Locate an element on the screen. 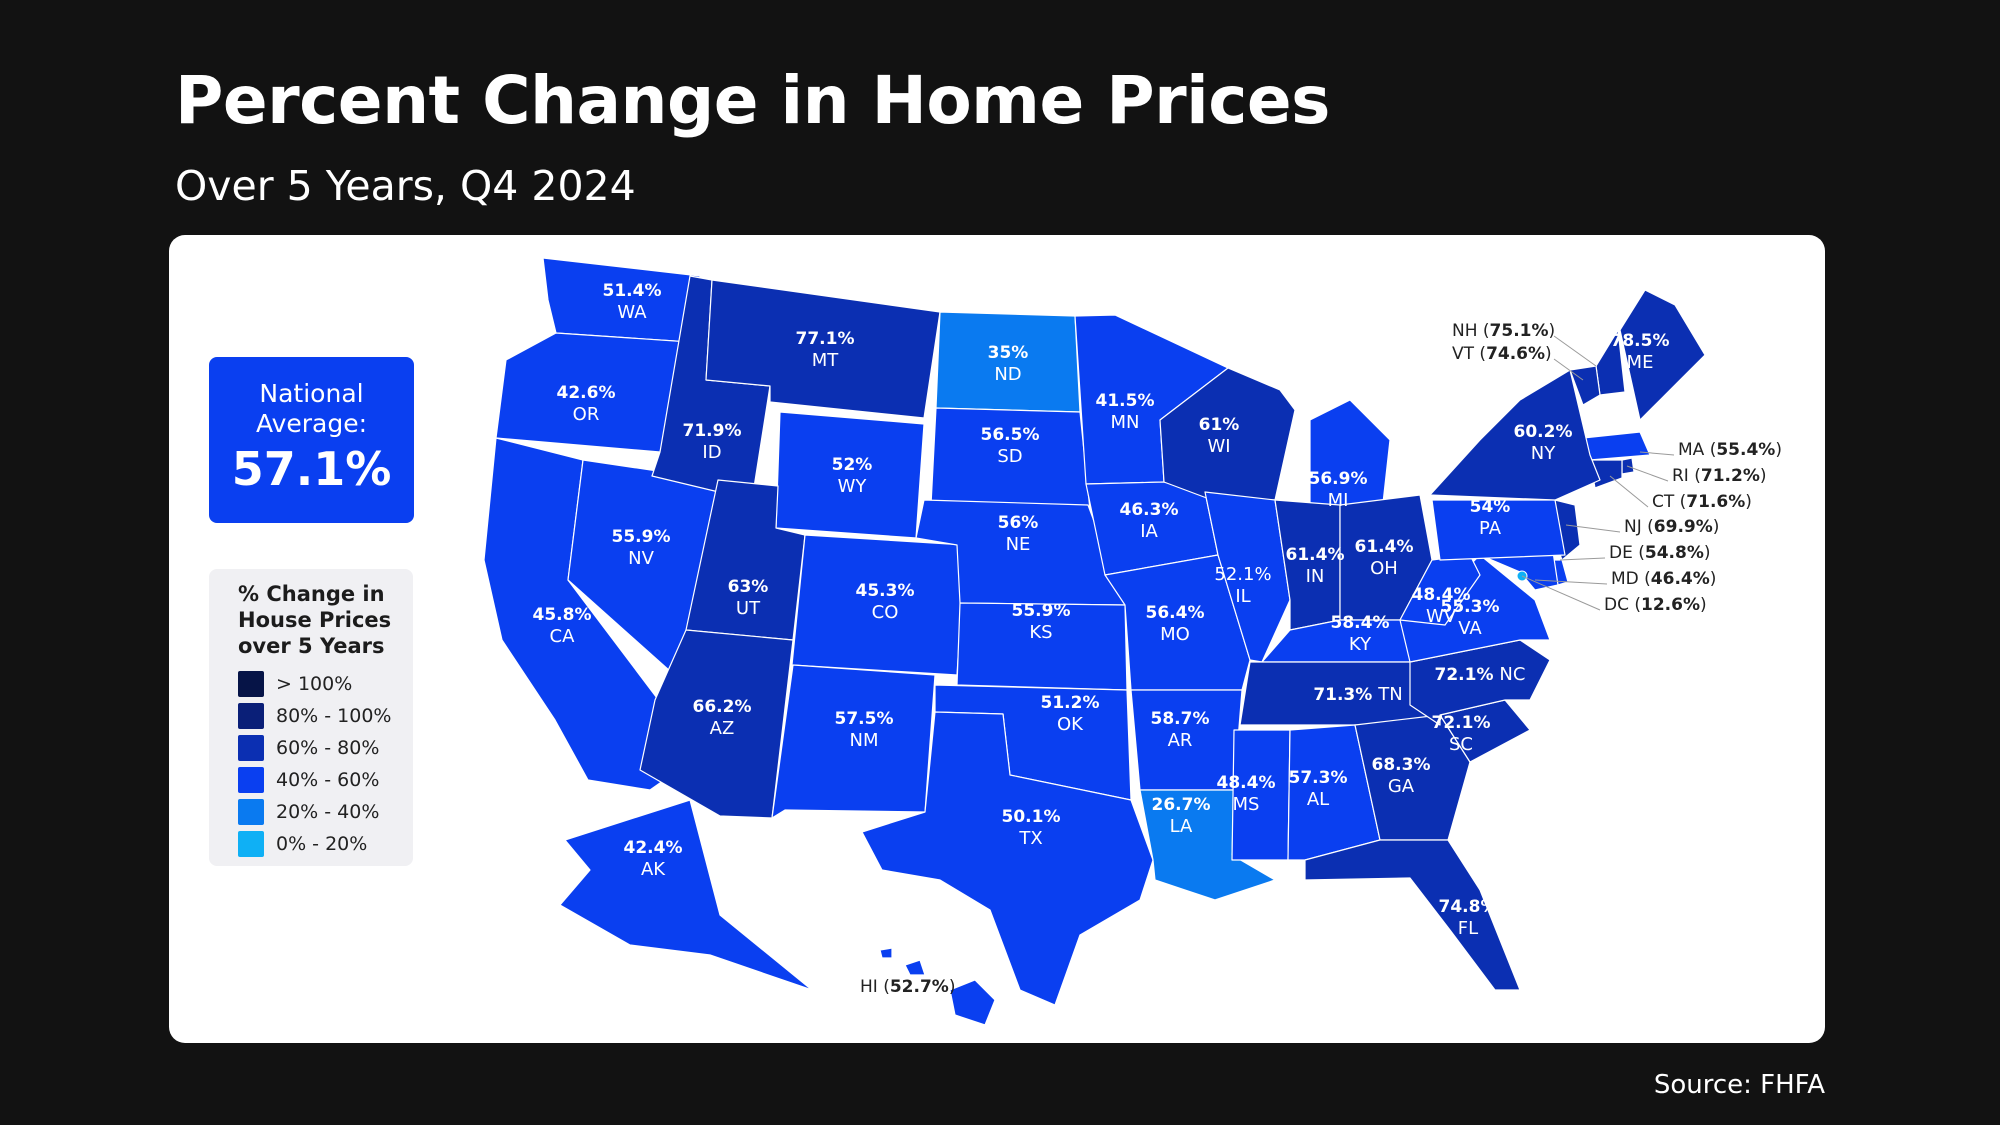  state-value-ut: 63% is located at coordinates (748, 587).